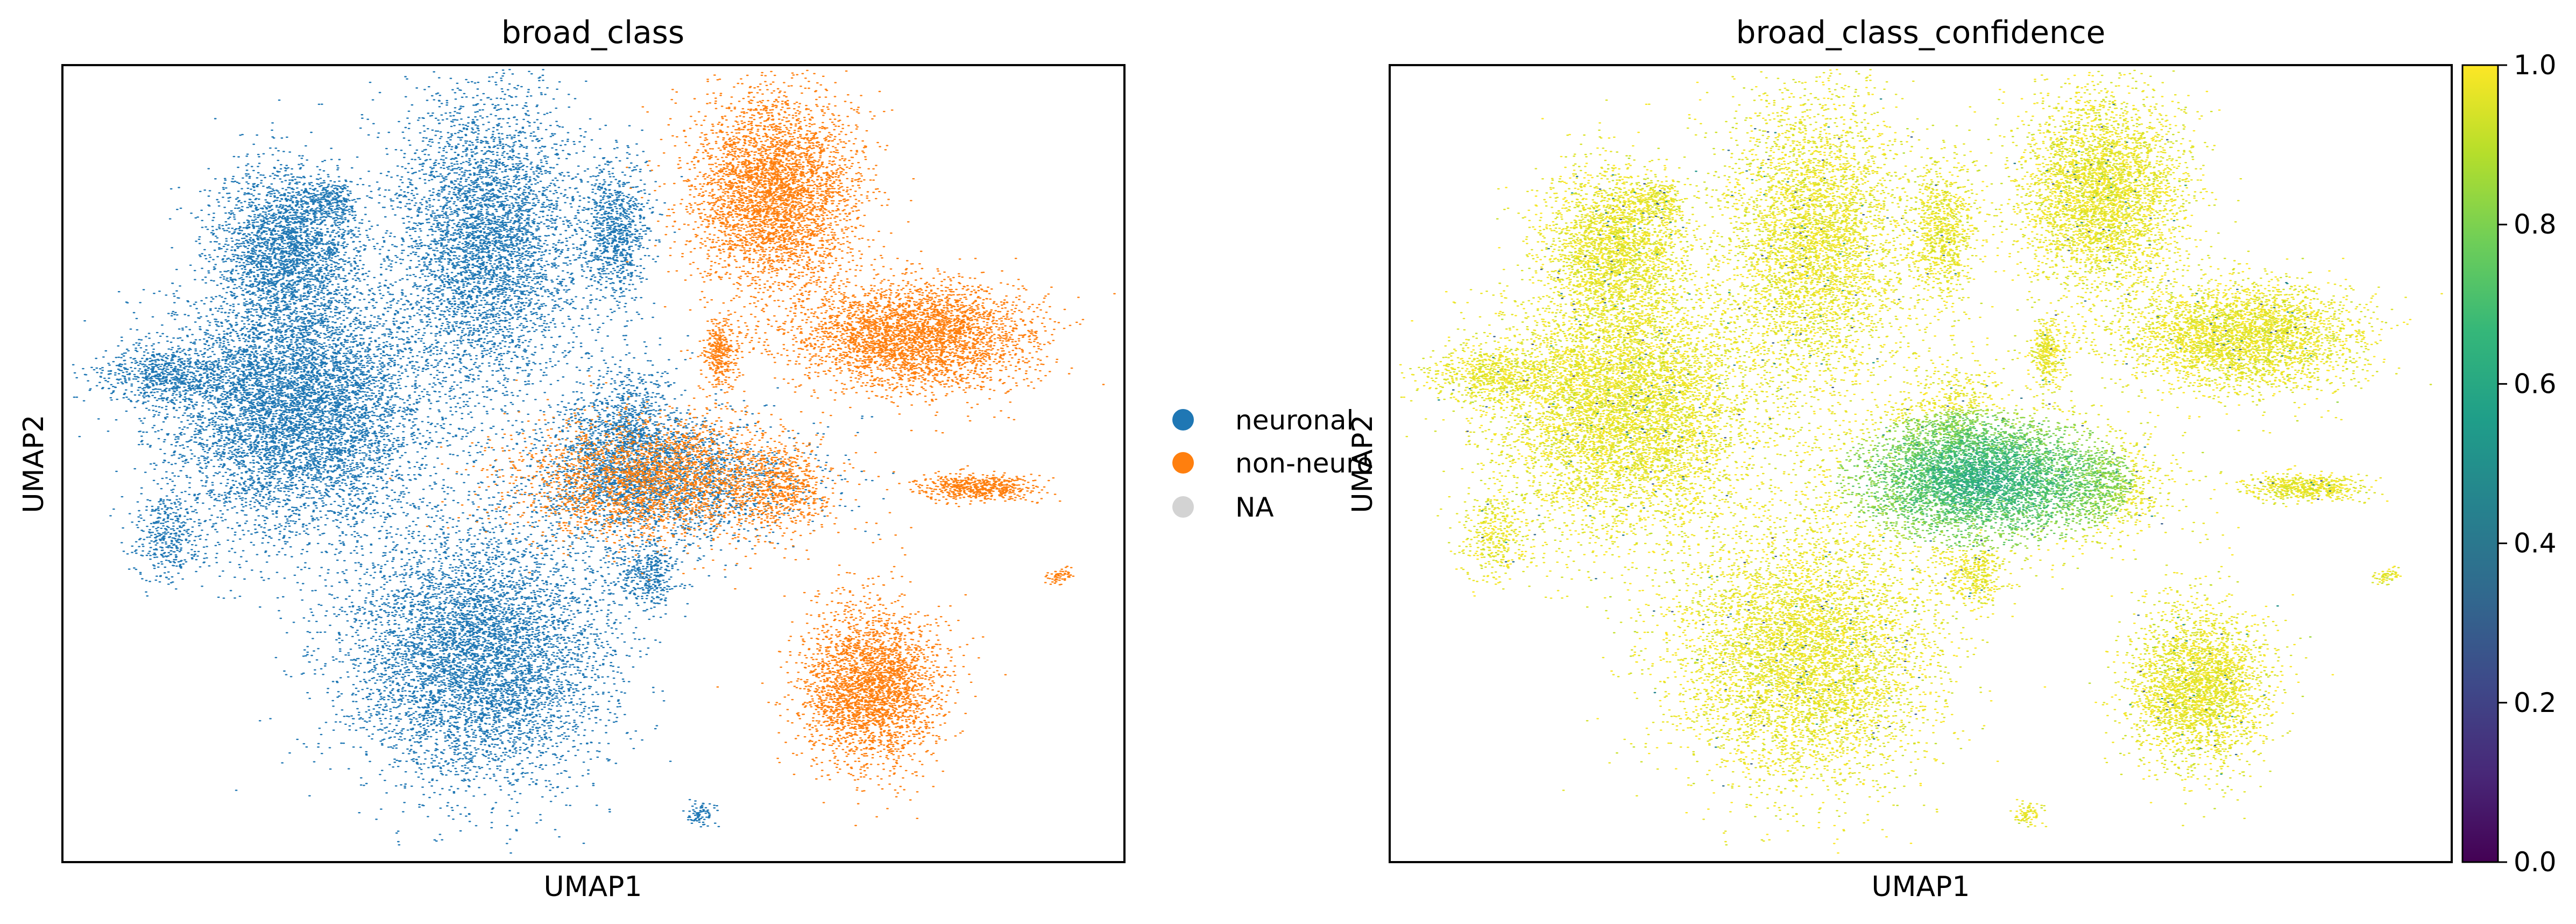 This screenshot has width=2576, height=924. I want to click on colorbar-tick-label: 0.6, so click(2535, 383).